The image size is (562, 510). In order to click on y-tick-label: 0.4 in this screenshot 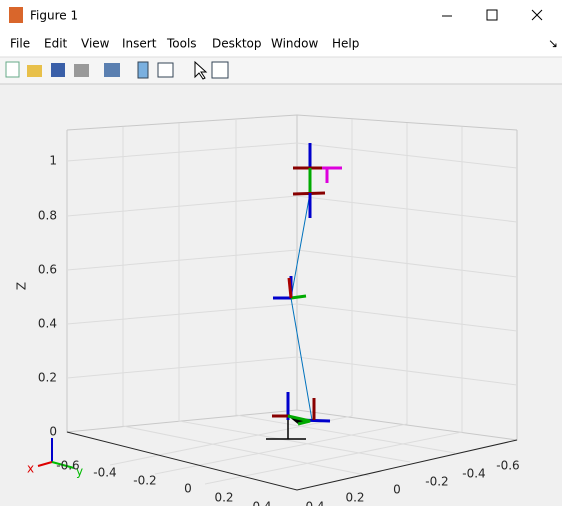, I will do `click(314, 503)`.